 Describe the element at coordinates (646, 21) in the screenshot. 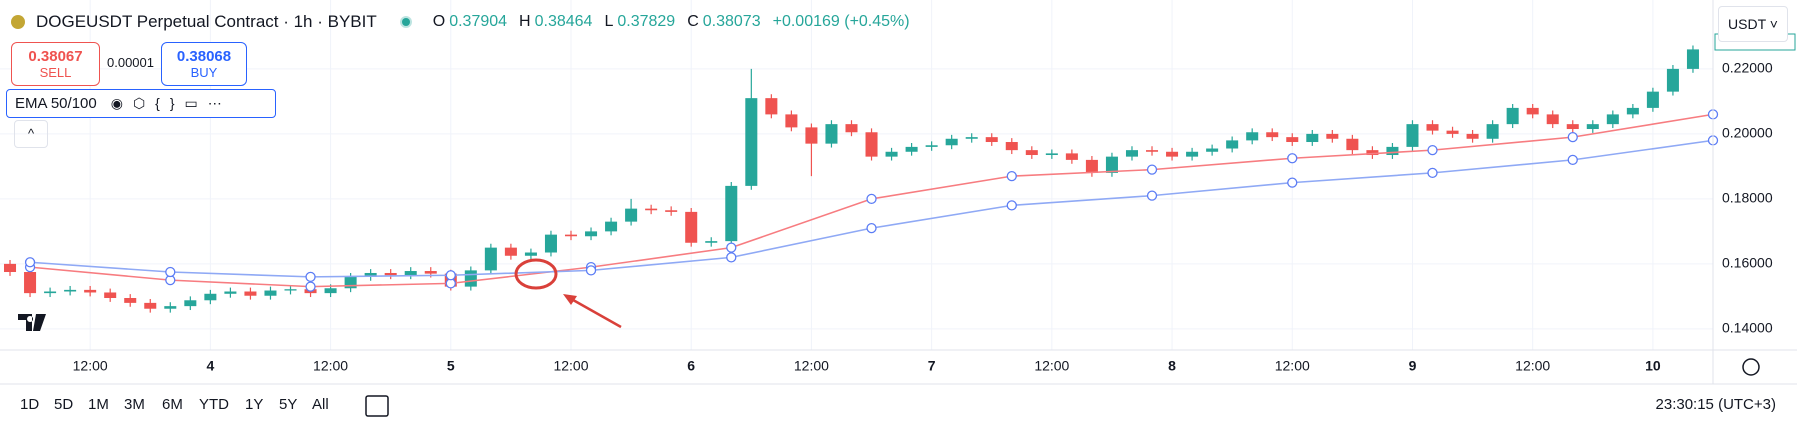

I see `ohlc-value: 0.37829` at that location.